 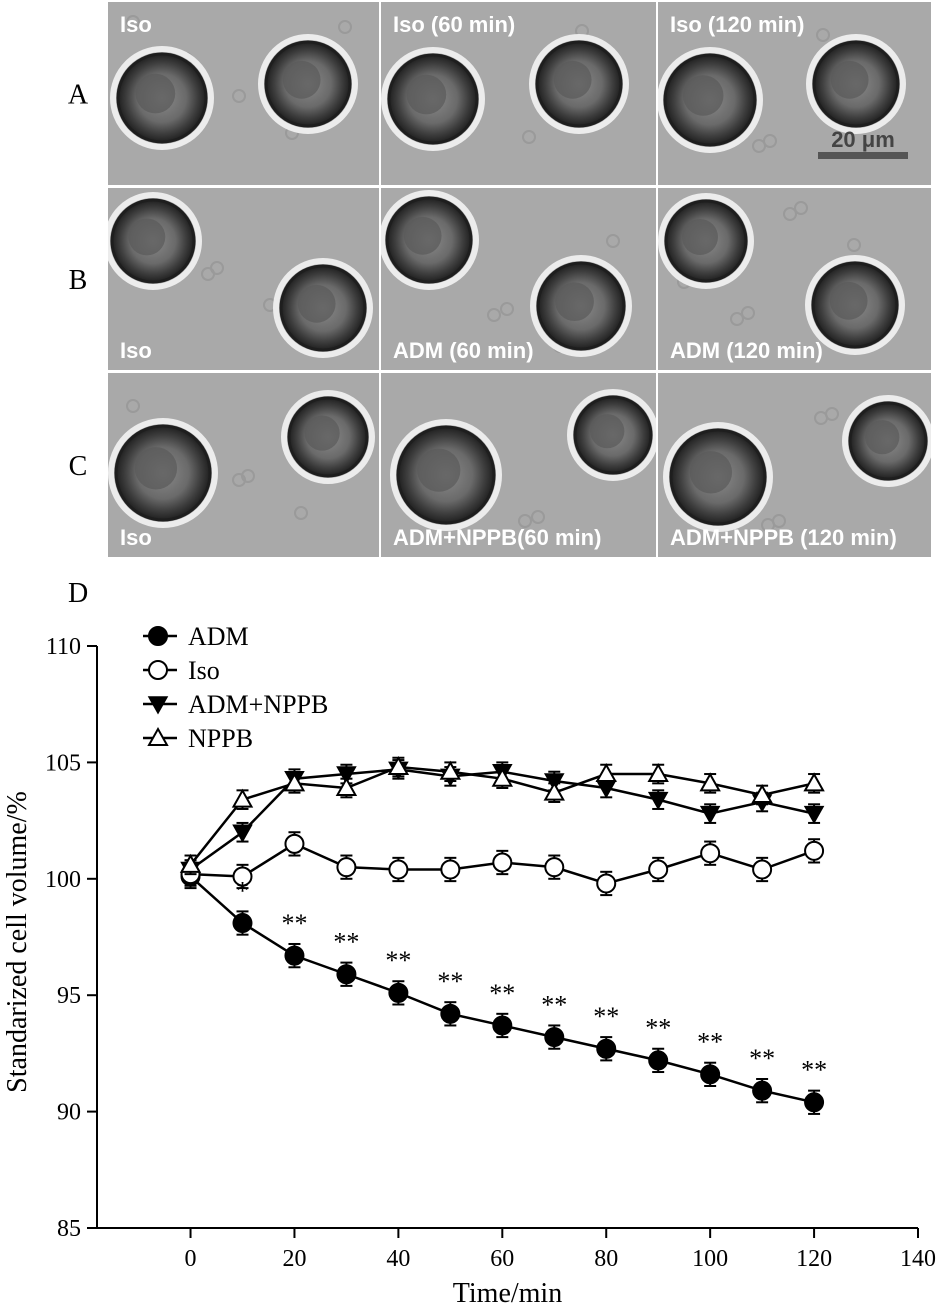 I want to click on y-tick-label: 100, so click(x=63, y=880).